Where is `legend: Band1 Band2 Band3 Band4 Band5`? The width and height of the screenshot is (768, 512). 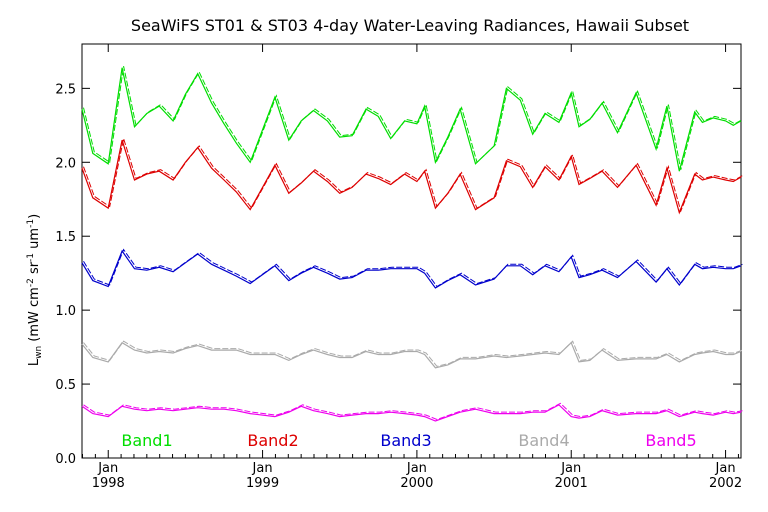 legend: Band1 Band2 Band3 Band4 Band5 is located at coordinates (408, 440).